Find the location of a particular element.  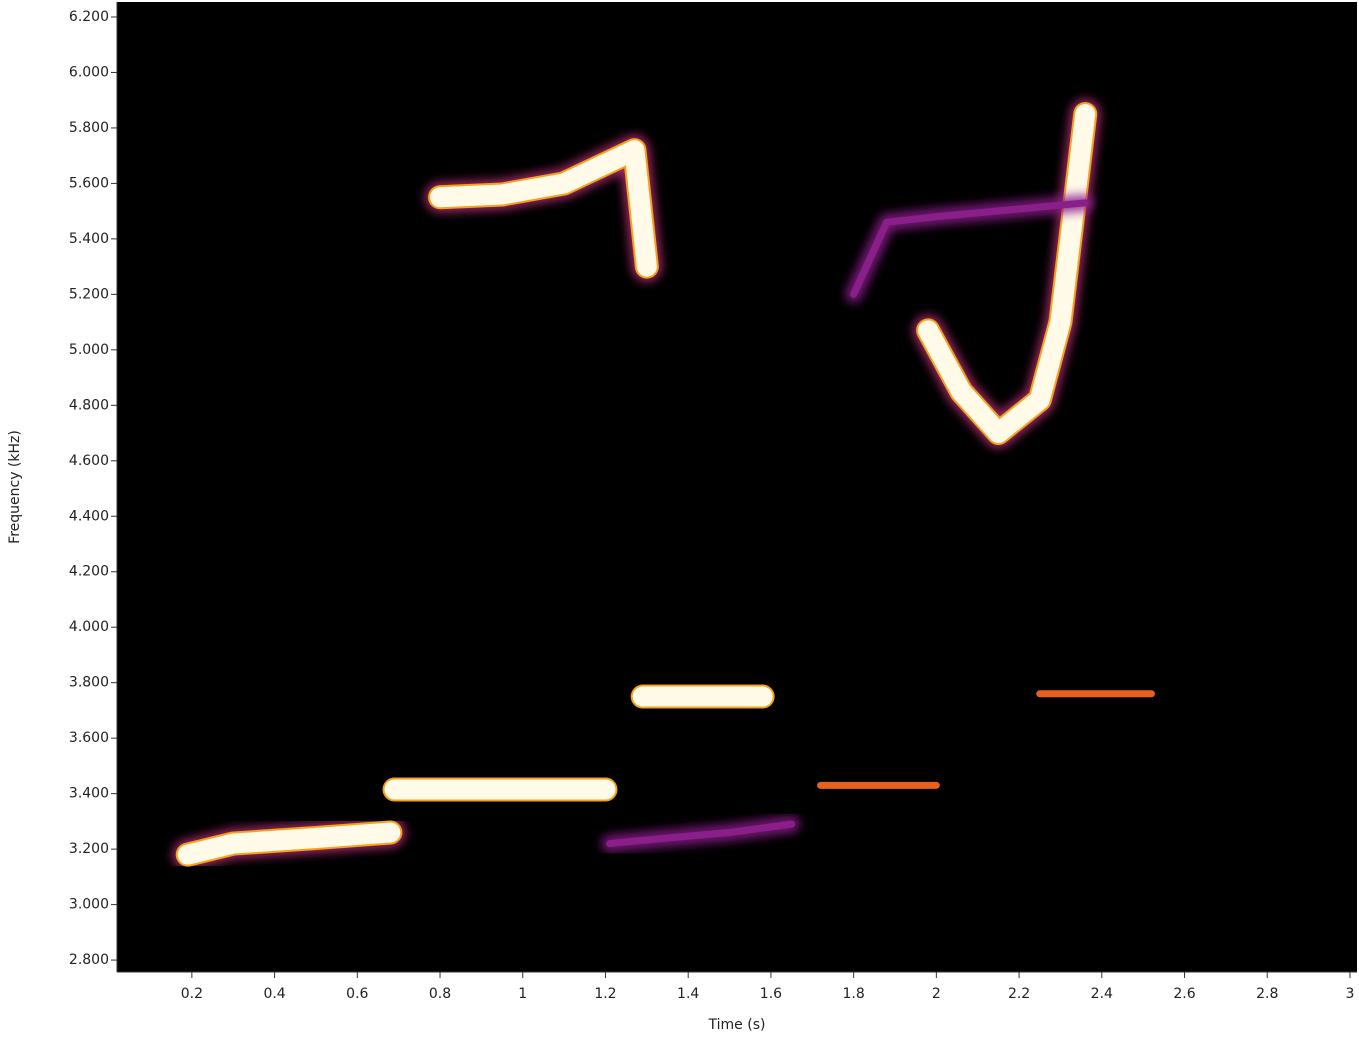

y-tick-label: 3.000 is located at coordinates (89, 905).